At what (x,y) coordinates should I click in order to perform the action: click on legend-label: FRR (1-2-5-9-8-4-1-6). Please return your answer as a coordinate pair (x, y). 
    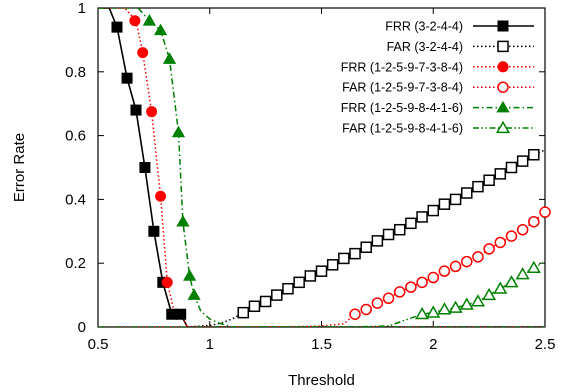
    Looking at the image, I should click on (402, 108).